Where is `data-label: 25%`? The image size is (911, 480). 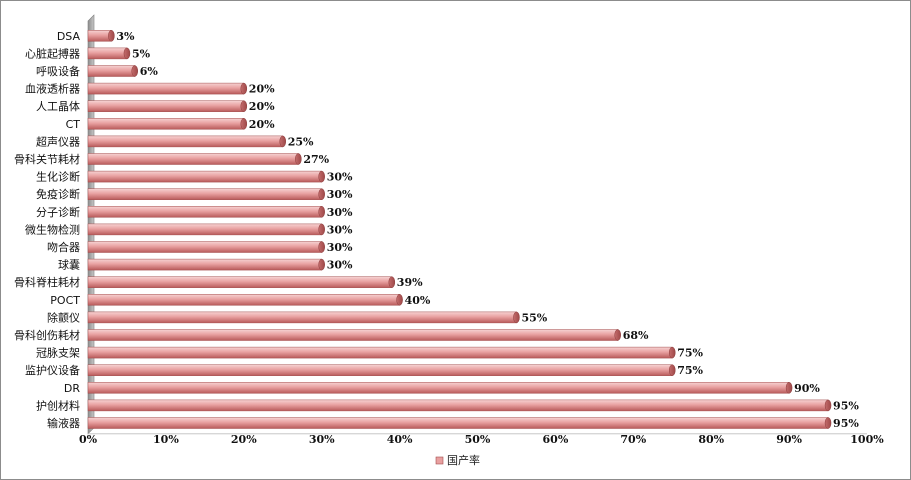 data-label: 25% is located at coordinates (301, 141).